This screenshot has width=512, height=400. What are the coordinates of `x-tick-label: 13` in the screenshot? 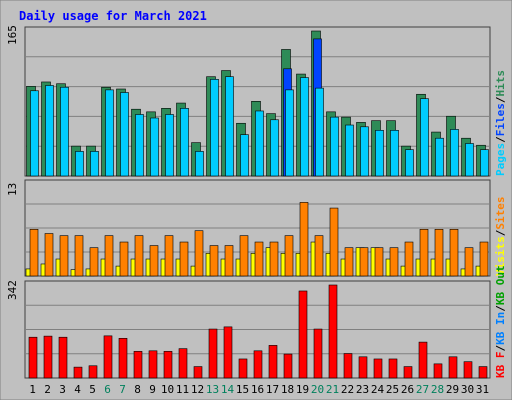 It's located at (212, 389).